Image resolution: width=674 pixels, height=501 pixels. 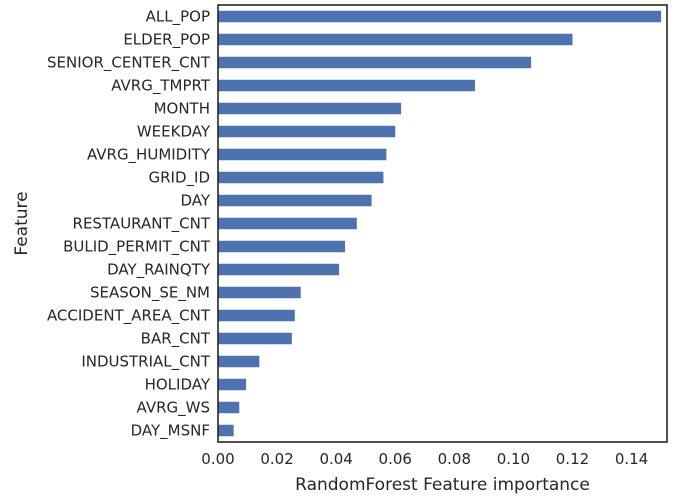 I want to click on bar-day-msnf, so click(x=226, y=430).